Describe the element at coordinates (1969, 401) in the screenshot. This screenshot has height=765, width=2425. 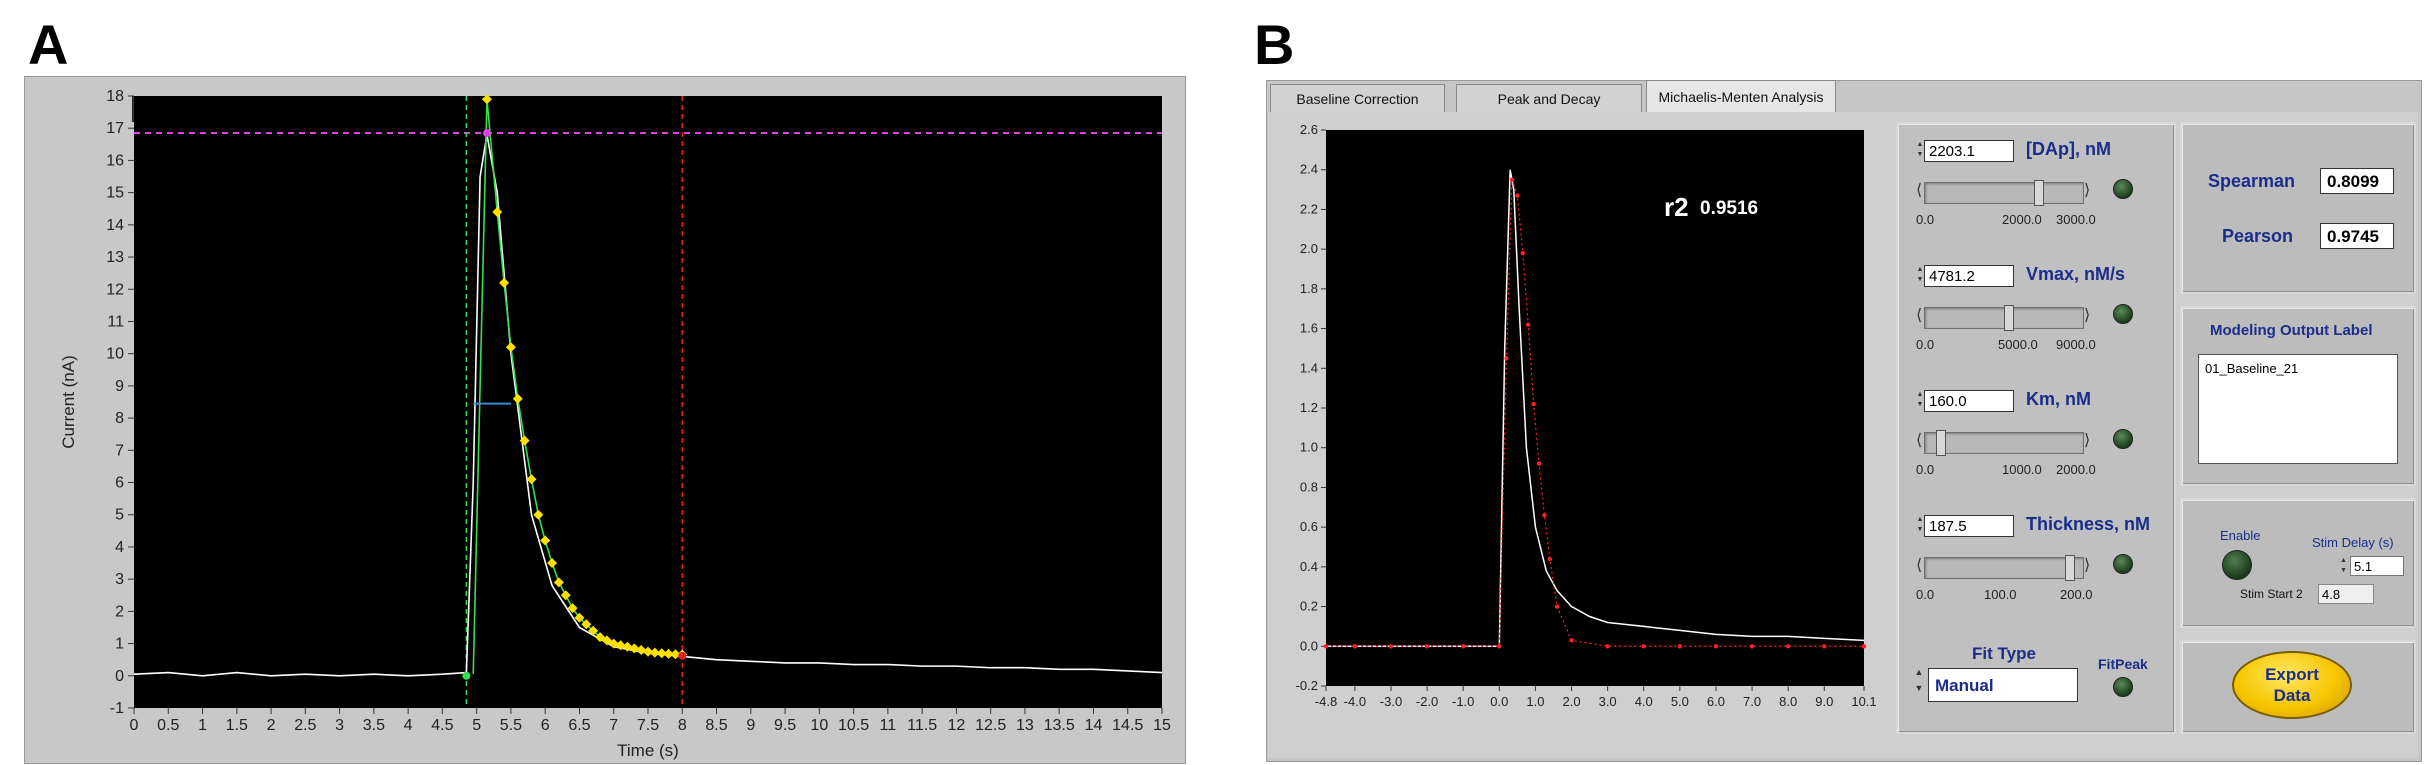
I see `param-value-input: 160.0` at that location.